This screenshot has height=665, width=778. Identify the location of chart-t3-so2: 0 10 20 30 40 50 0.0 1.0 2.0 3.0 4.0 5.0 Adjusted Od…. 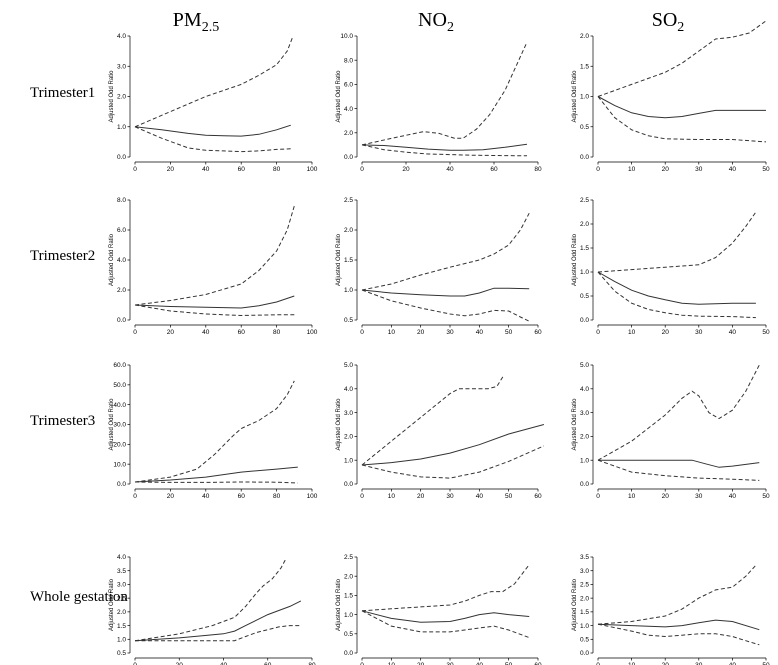
(671, 431).